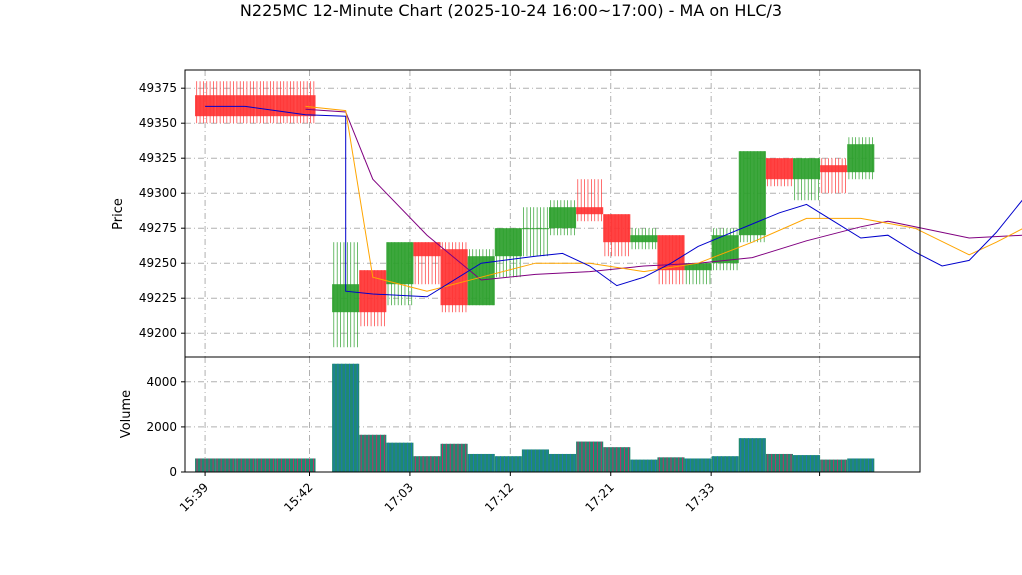 This screenshot has height=575, width=1022. I want to click on volume-tick-label: 0, so click(173, 472).